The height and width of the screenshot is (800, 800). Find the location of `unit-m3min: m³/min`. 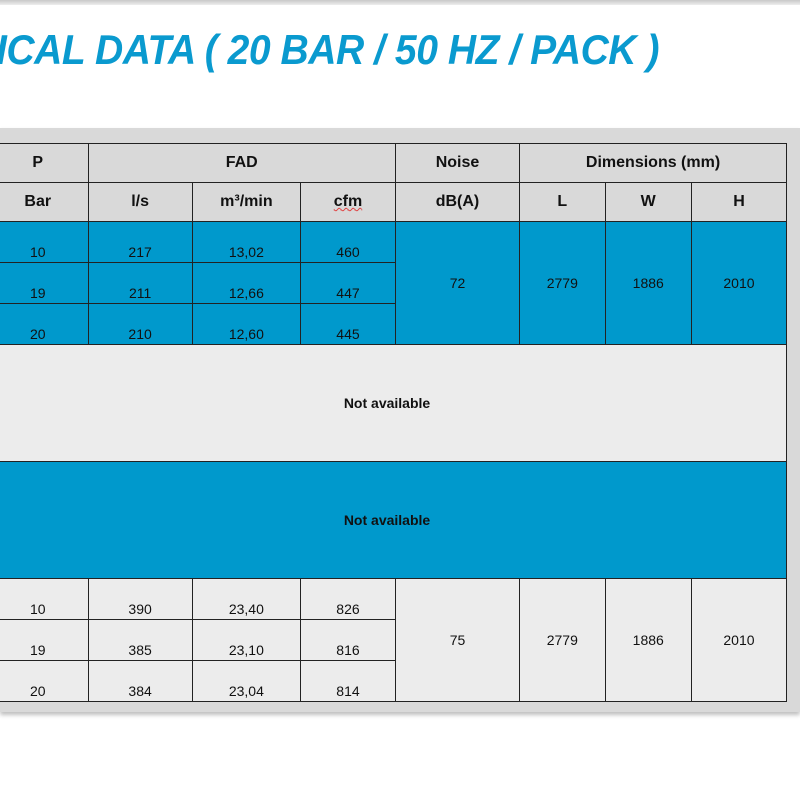

unit-m3min: m³/min is located at coordinates (246, 202).